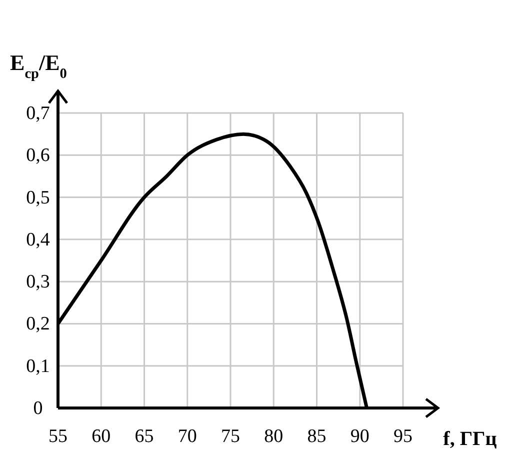  What do you see at coordinates (38, 66) in the screenshot?
I see `y-axis-title: E$_{ср}$/E$_{0}$` at bounding box center [38, 66].